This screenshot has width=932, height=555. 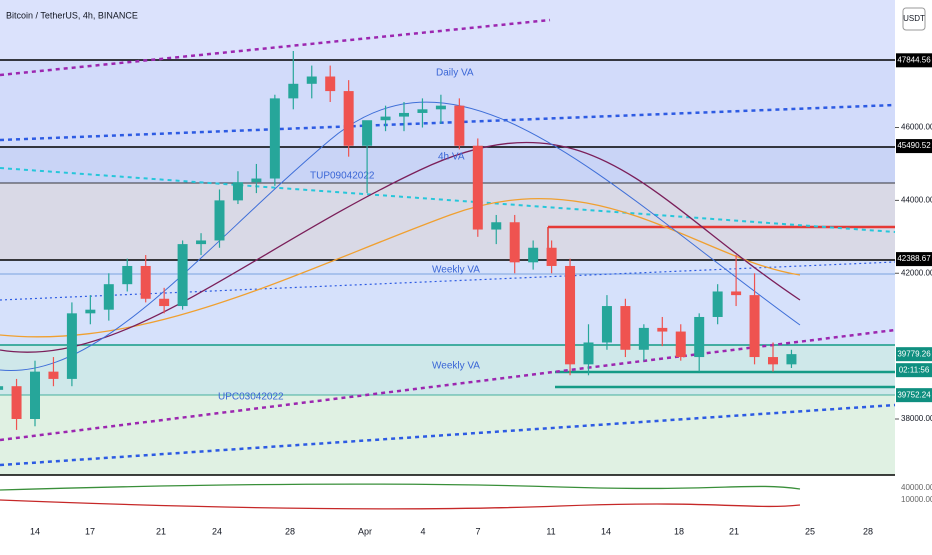 I want to click on y-tick-label: 46000.00, so click(x=916, y=127).